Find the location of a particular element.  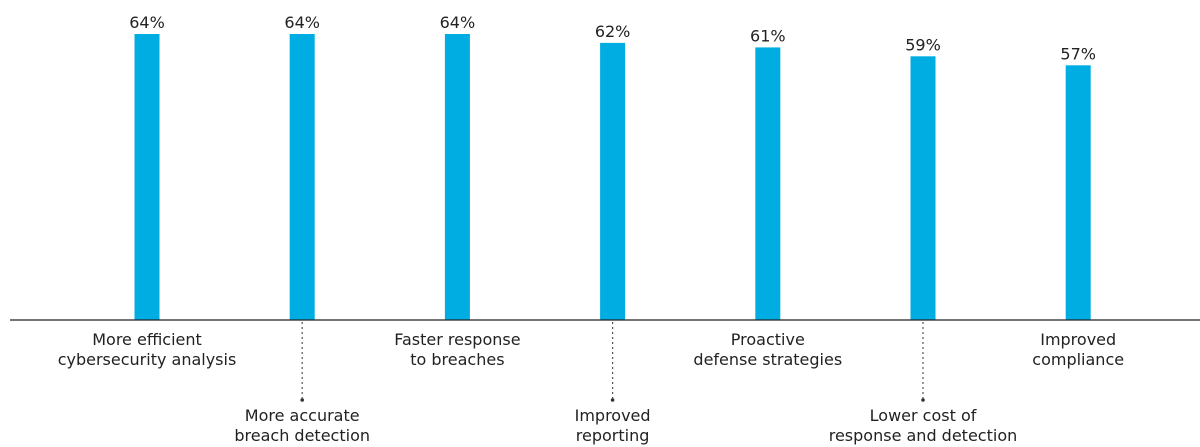

value-labels-group: 64% 64% 64% 62% 61% 59% 57% is located at coordinates (612, 38).